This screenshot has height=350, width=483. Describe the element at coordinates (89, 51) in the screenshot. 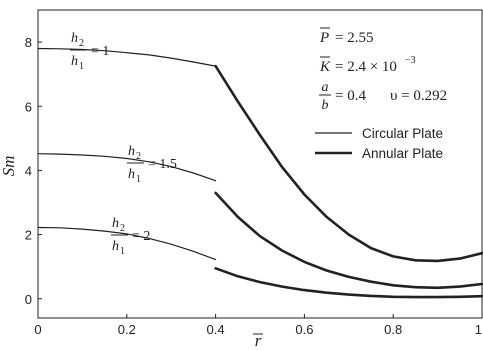

I see `ratio-annotation-1: h 2 h 1 = 1` at that location.